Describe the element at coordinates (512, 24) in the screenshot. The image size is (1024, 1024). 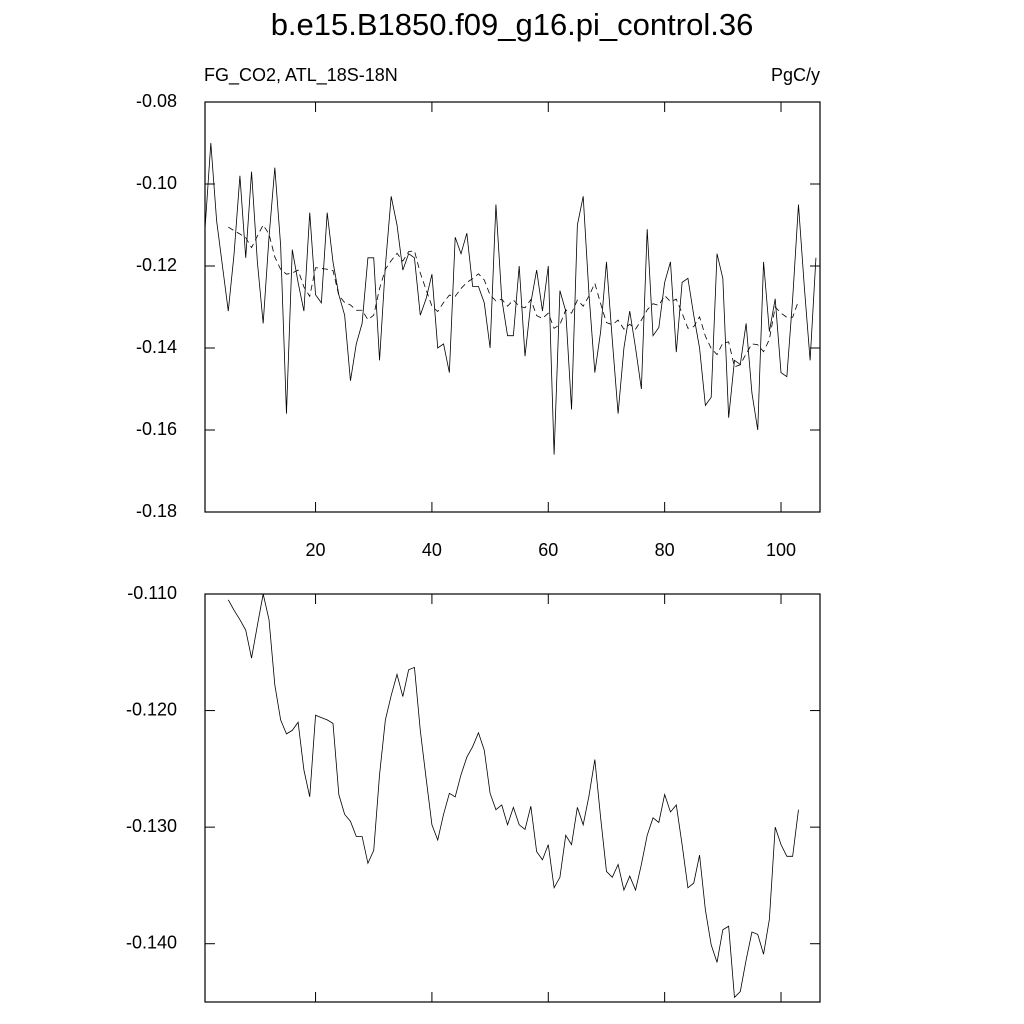
I see `chart-title: b.e15.B1850.f09_g16.pi_control.36` at that location.